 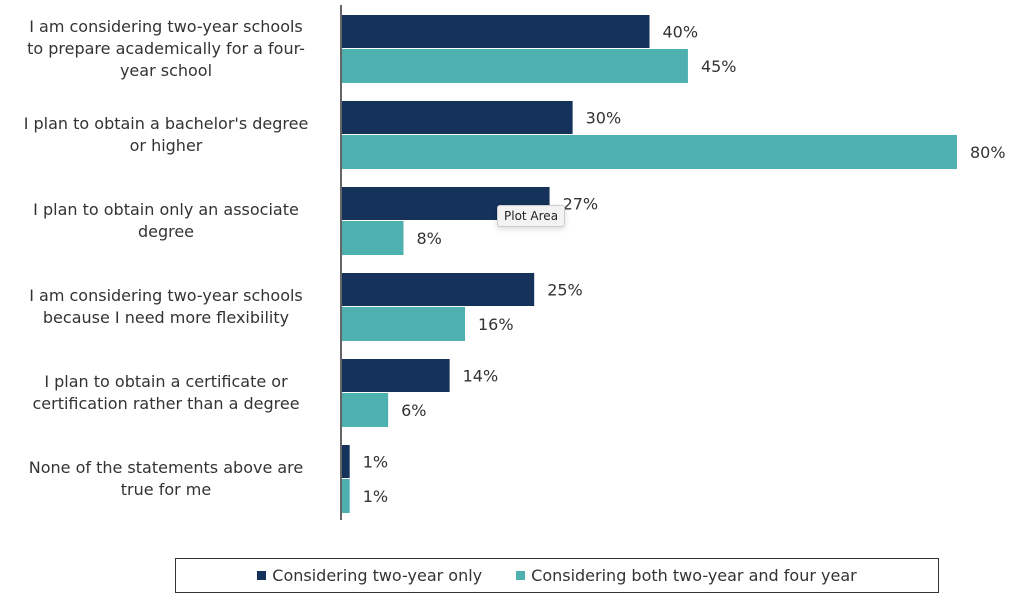 What do you see at coordinates (681, 32) in the screenshot?
I see `data-label: 40%` at bounding box center [681, 32].